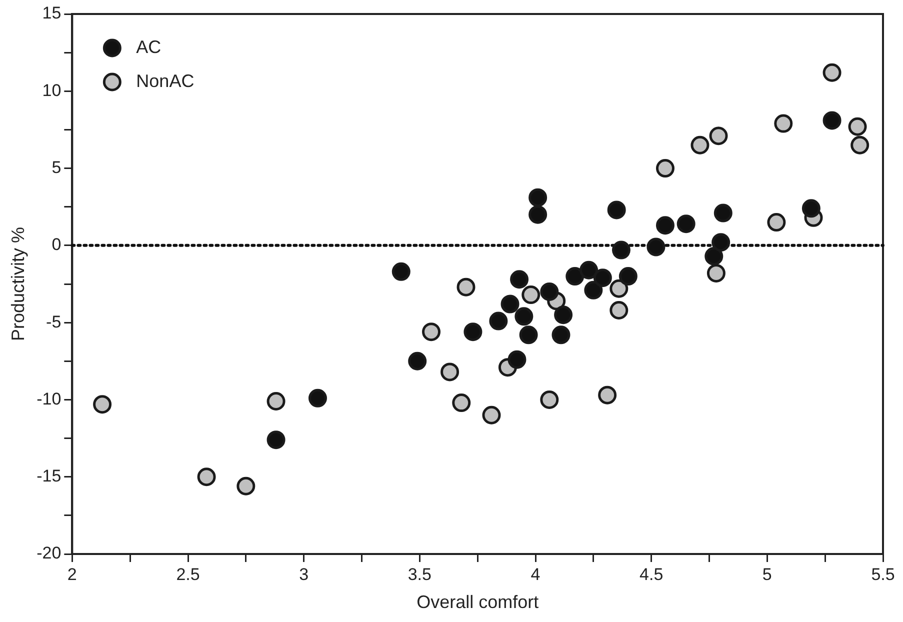 This screenshot has width=903, height=622. I want to click on legend-label: AC, so click(149, 46).